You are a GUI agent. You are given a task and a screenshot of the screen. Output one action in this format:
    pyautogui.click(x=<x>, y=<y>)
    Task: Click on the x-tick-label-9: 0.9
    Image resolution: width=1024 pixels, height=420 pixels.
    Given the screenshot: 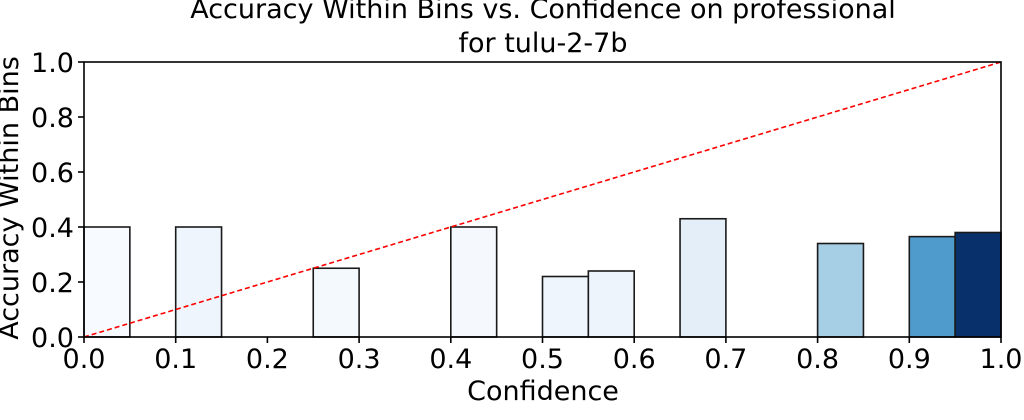 What is the action you would take?
    pyautogui.click(x=909, y=359)
    